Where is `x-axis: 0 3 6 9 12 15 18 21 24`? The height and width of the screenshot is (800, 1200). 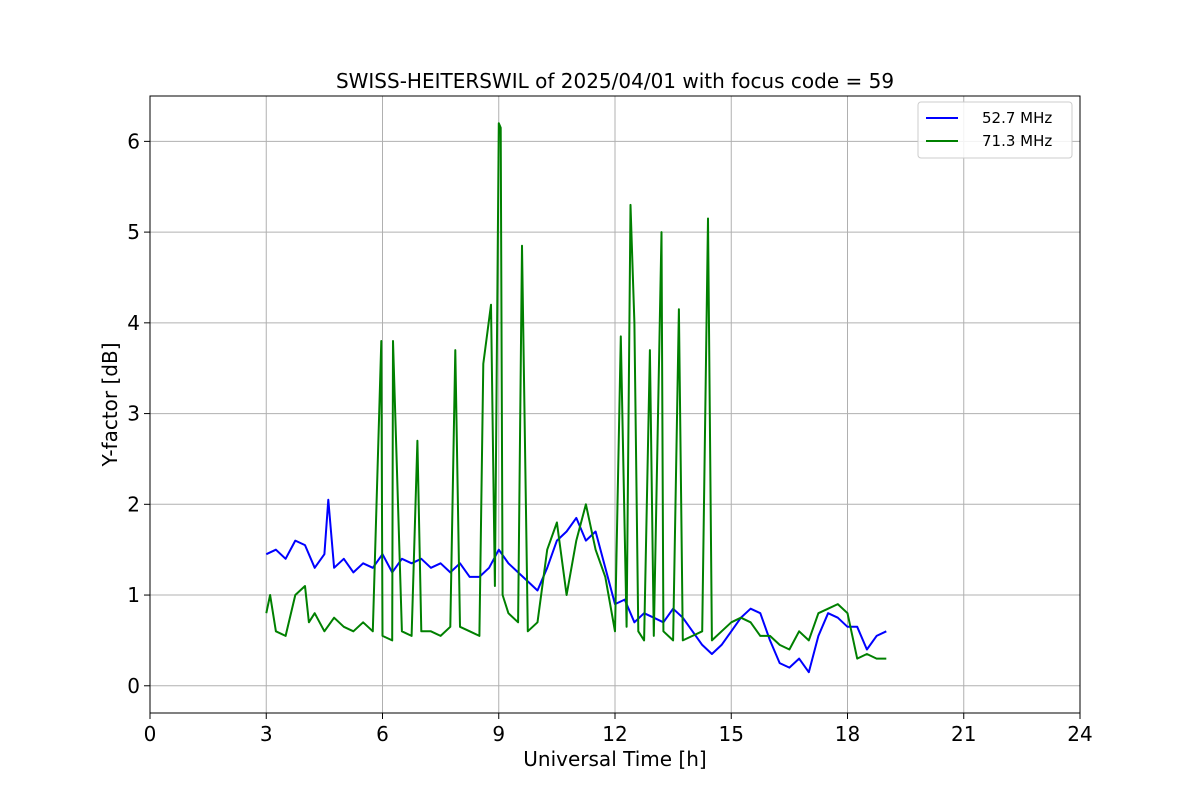
x-axis: 0 3 6 9 12 15 18 21 24 is located at coordinates (618, 729).